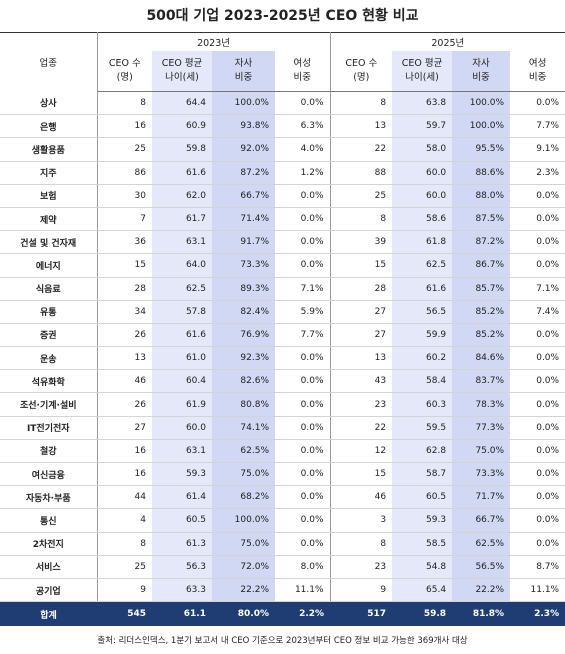  I want to click on value-cell: 84.6%, so click(481, 358).